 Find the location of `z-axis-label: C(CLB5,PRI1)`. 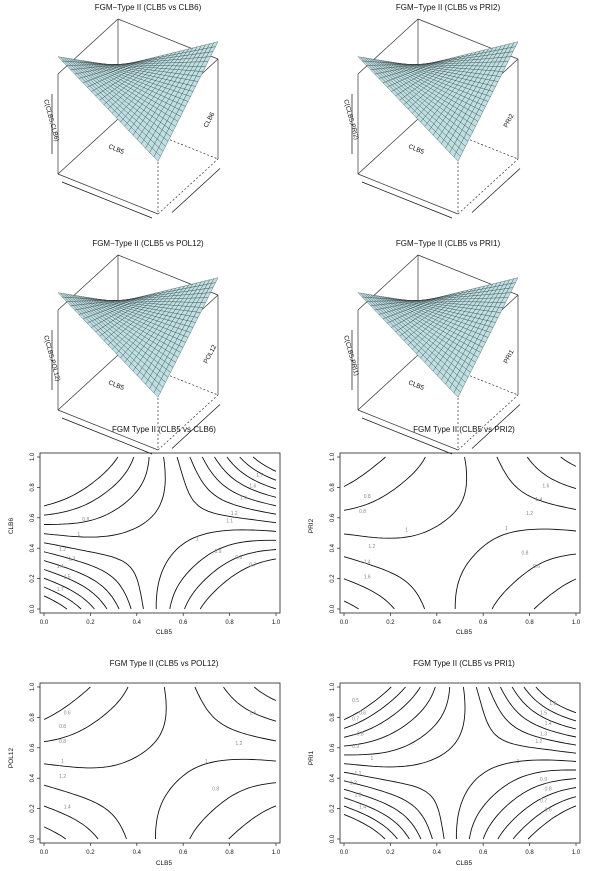

z-axis-label: C(CLB5,PRI1) is located at coordinates (351, 356).